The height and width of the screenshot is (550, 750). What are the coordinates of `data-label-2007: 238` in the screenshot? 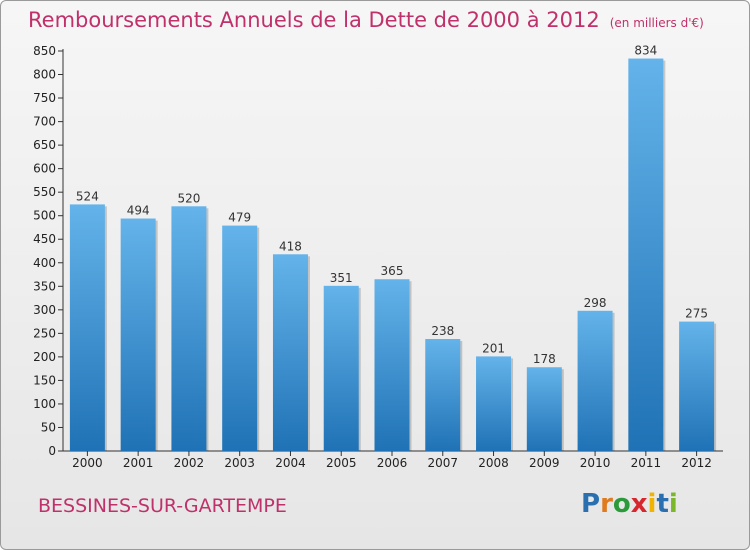 It's located at (442, 331).